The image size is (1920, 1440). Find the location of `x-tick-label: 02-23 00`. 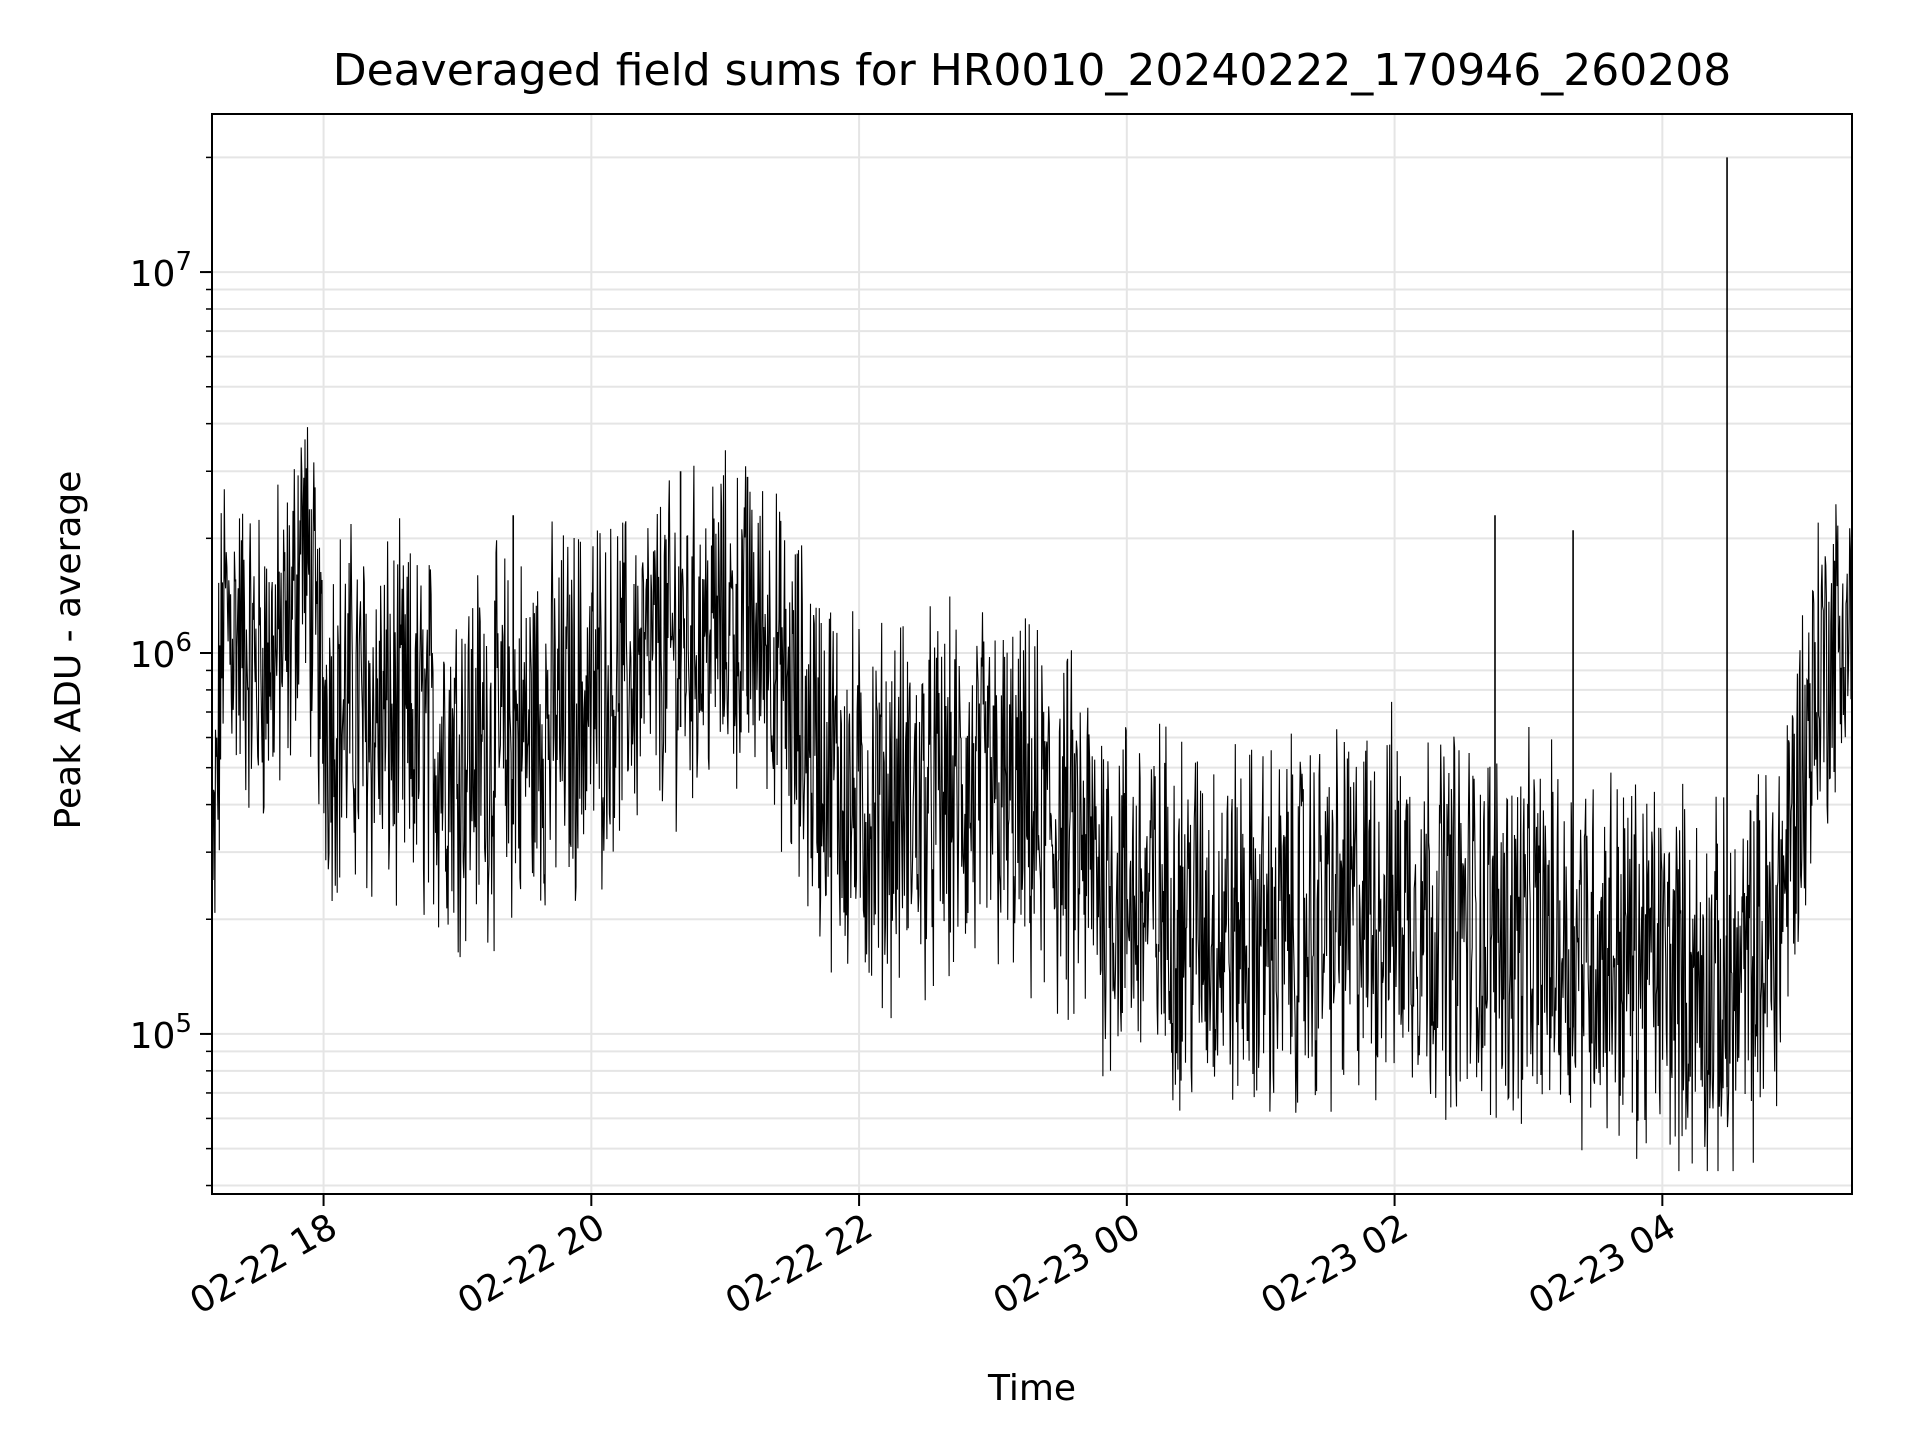

x-tick-label: 02-23 00 is located at coordinates (1067, 1264).